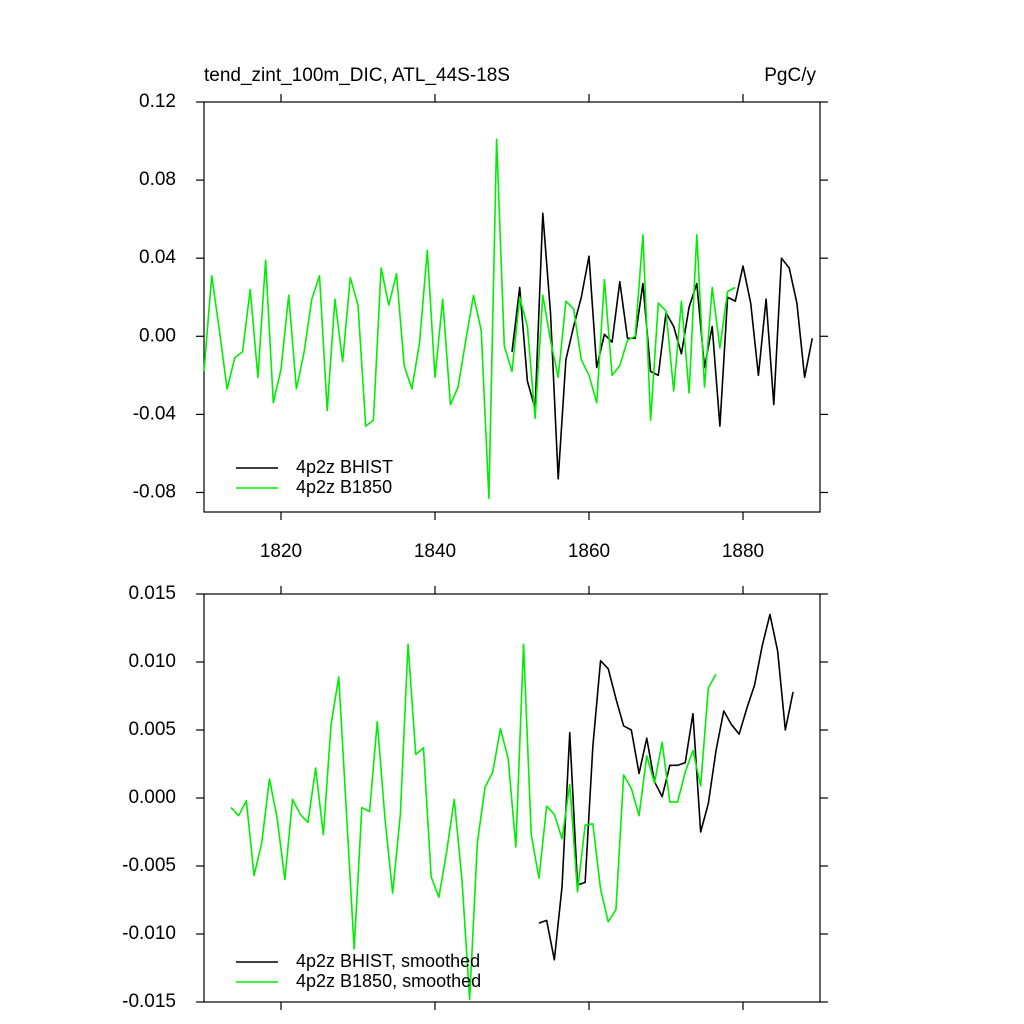 This screenshot has height=1024, width=1024. What do you see at coordinates (155, 413) in the screenshot?
I see `y-tick-label: -0.04` at bounding box center [155, 413].